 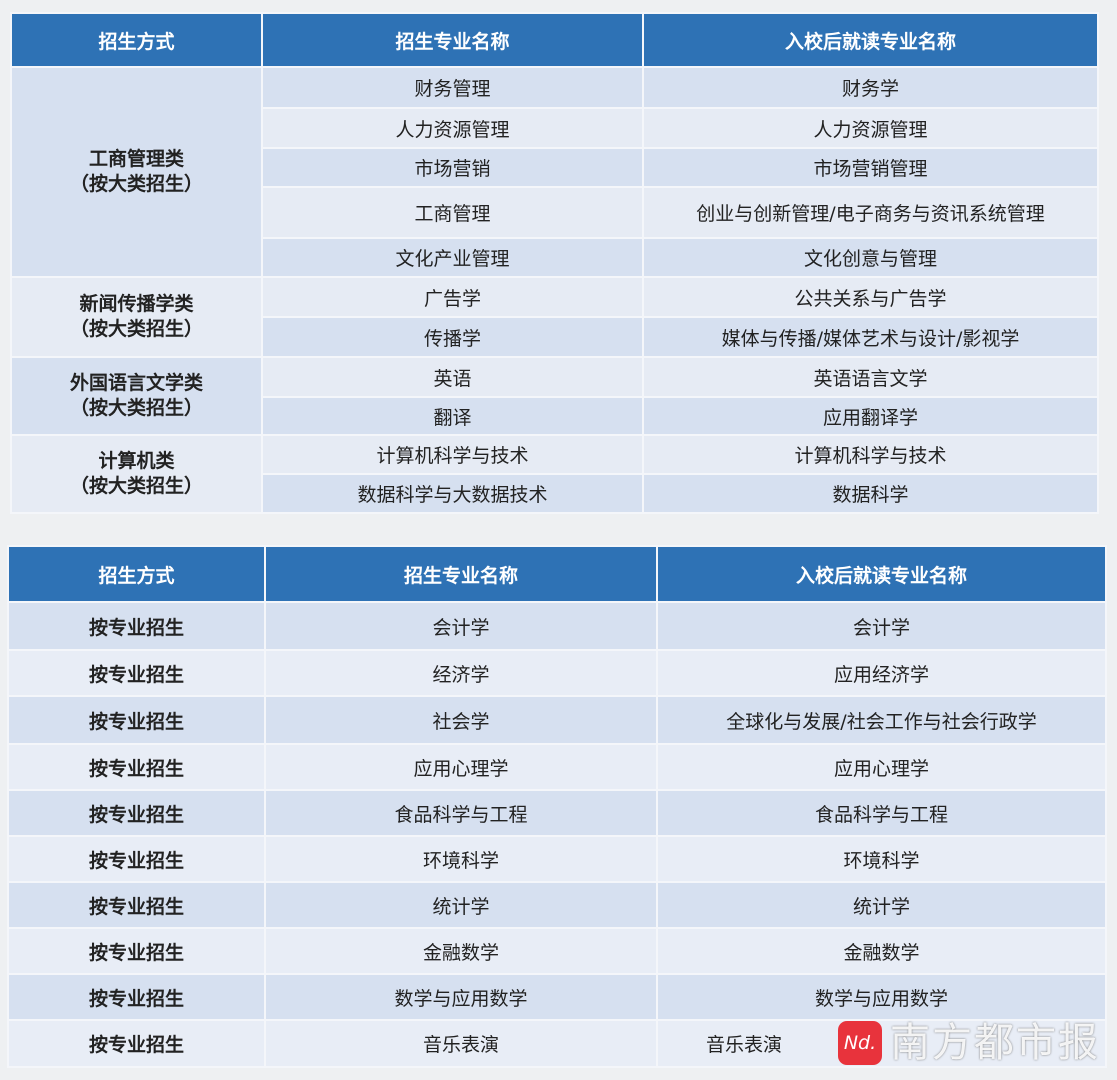 I want to click on enrolled-major-cell: 媒体与传播/媒体艺术与设计/影视学, so click(x=870, y=337).